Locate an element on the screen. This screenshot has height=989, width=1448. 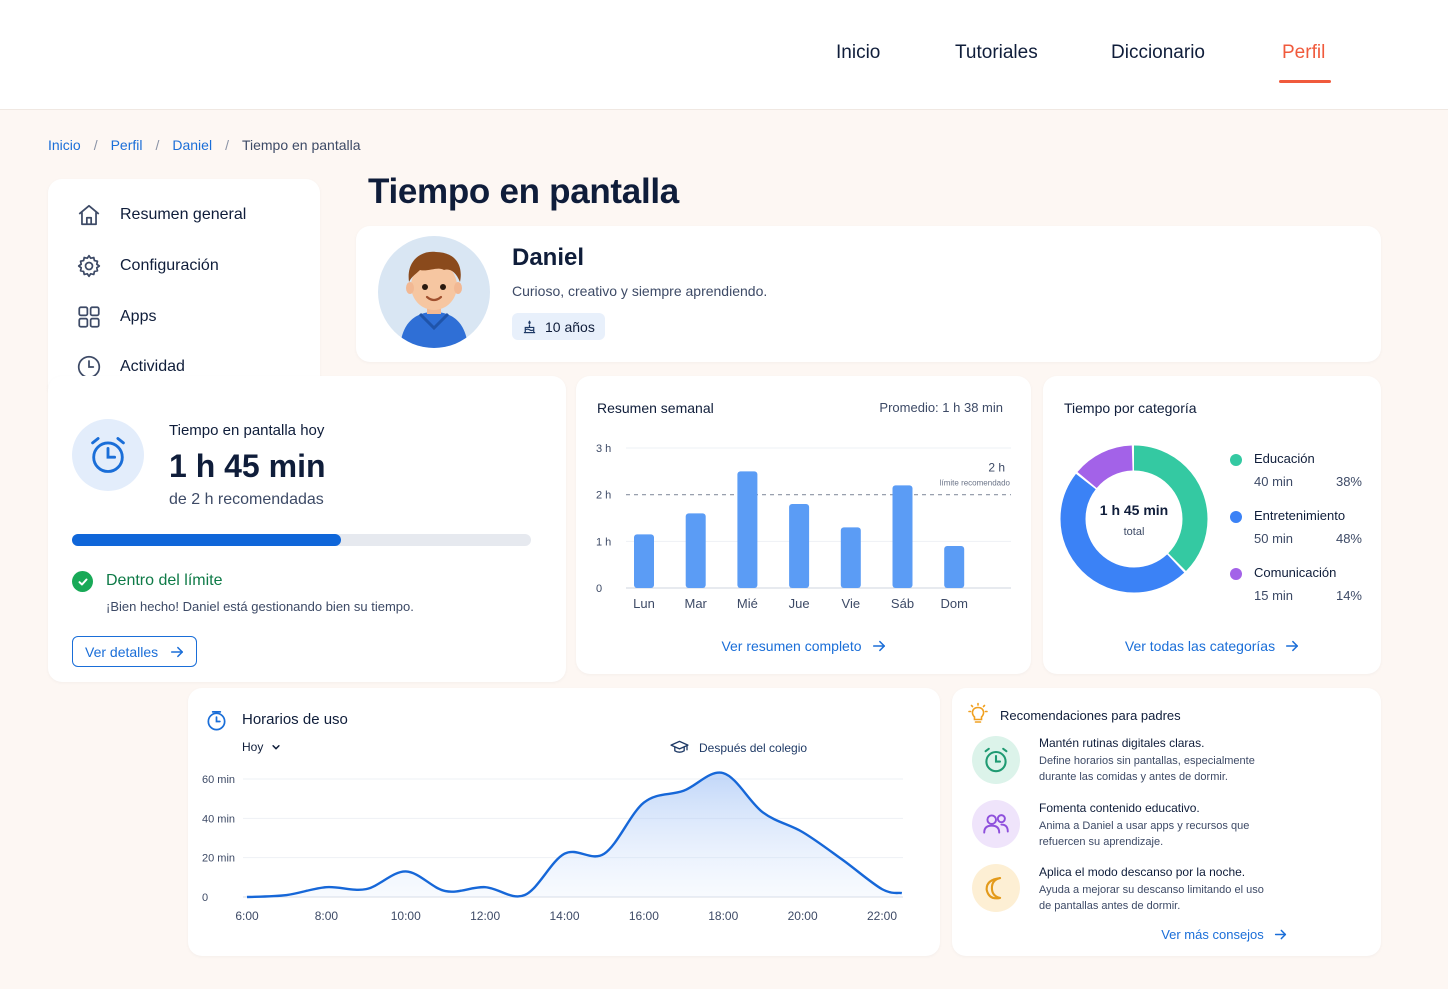
weekly-average: Promedio: 1 h 38 min is located at coordinates (941, 407).